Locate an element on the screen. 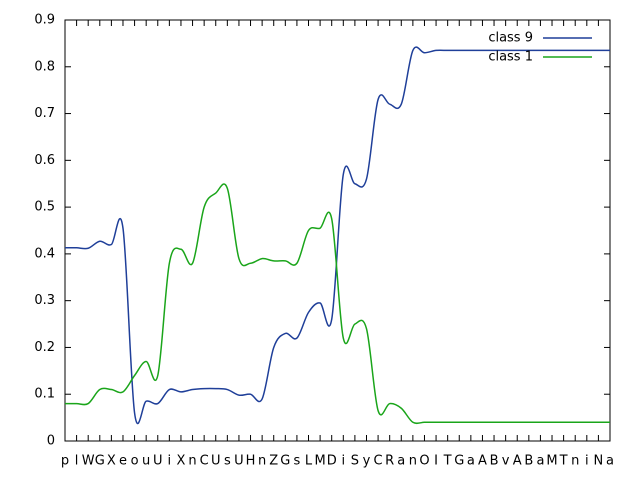  y-tick-label: 0 is located at coordinates (51, 441).